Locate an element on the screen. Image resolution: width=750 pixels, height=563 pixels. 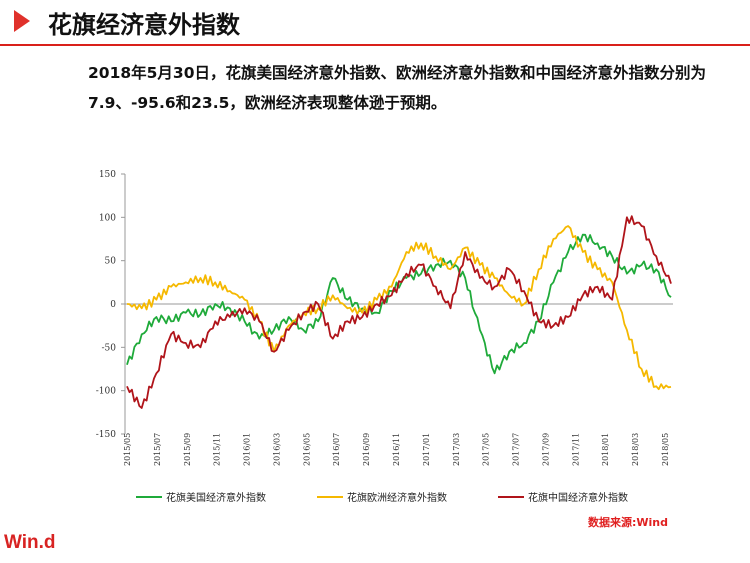
x-tick-label: 2017/11 is located at coordinates (575, 449).